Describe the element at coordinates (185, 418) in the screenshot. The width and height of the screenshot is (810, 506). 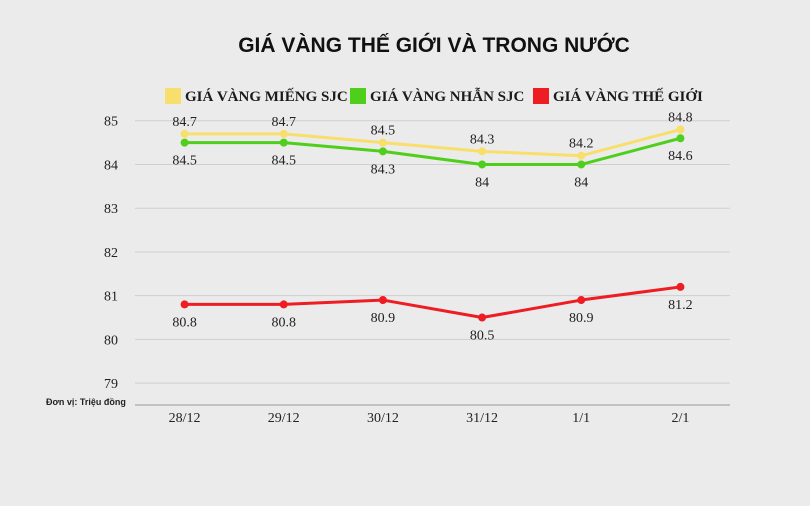
I see `x-tick-label: 28/12` at that location.